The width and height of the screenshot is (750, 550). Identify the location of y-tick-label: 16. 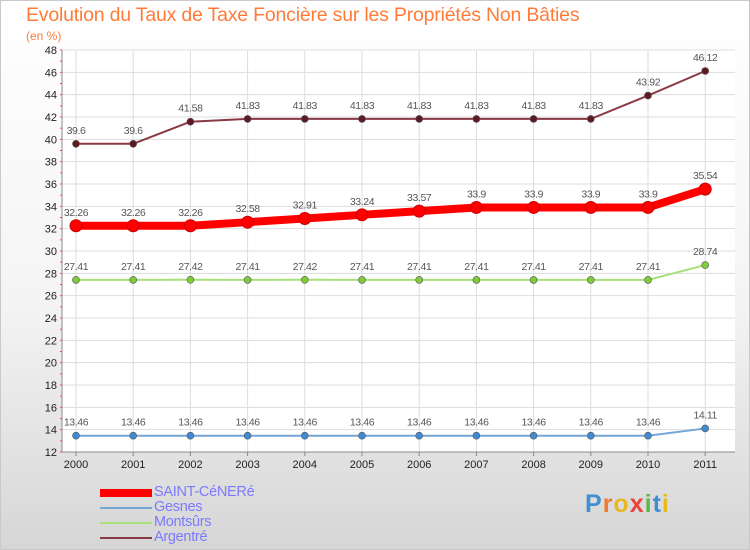
(51, 408).